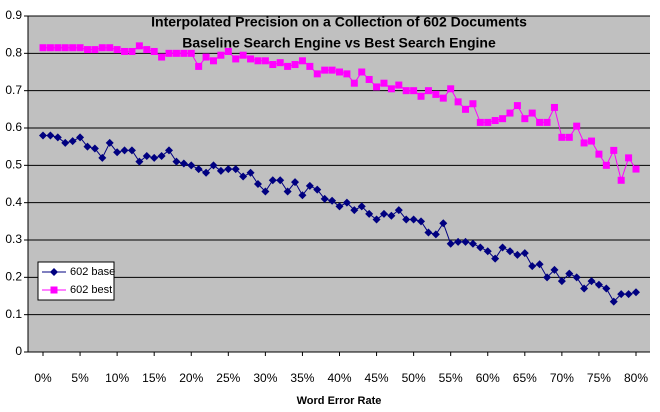  I want to click on x-tick-label: 10%, so click(117, 378).